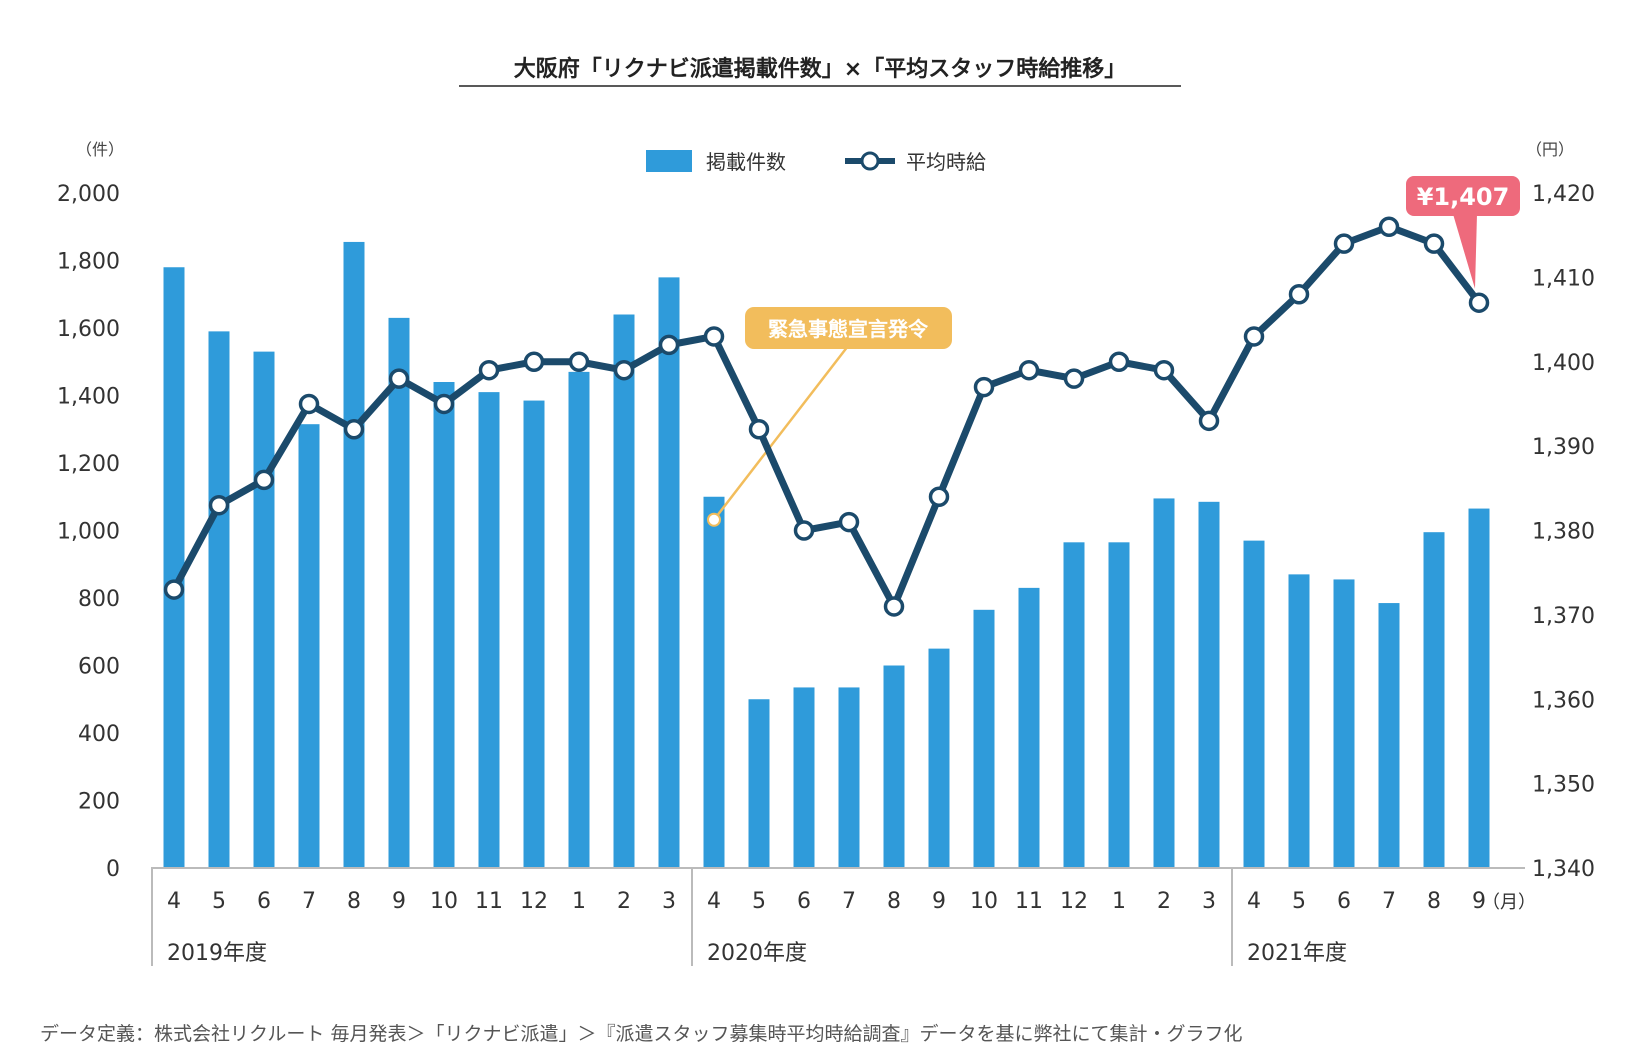 This screenshot has height=1062, width=1640. I want to click on left-tick-label: 200, so click(99, 802).